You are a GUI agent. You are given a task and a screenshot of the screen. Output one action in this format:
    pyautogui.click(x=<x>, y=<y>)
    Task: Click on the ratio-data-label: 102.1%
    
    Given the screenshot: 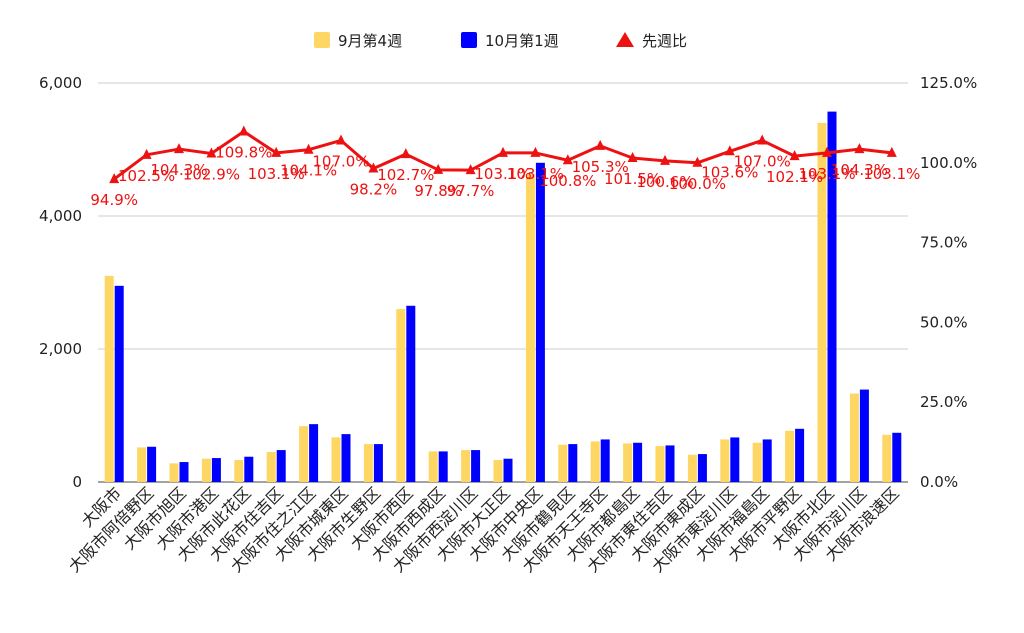 What is the action you would take?
    pyautogui.click(x=794, y=177)
    